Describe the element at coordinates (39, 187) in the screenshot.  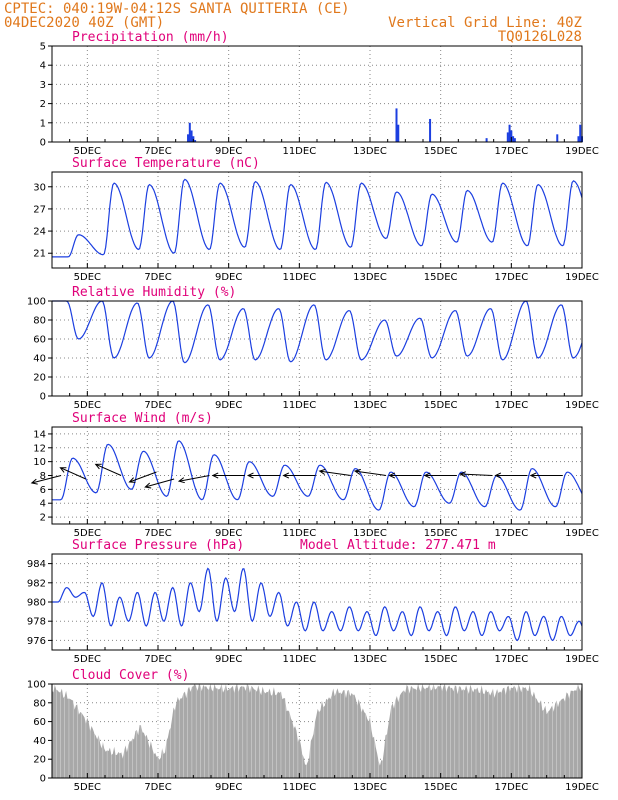
I see `y-tick-label: 30` at that location.